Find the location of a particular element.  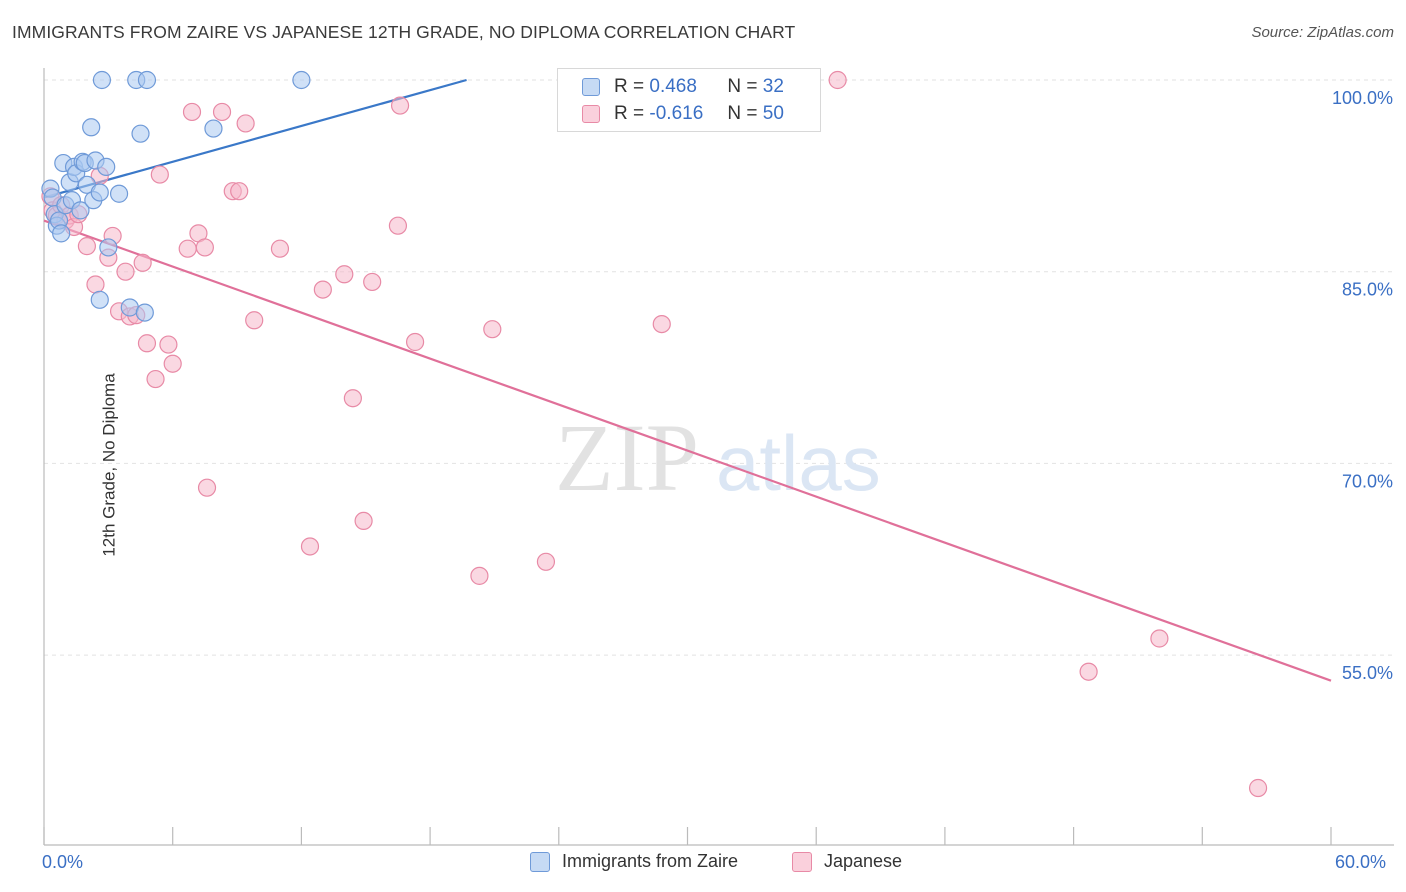

y-tick-label: 70.0% is located at coordinates (1367, 481).